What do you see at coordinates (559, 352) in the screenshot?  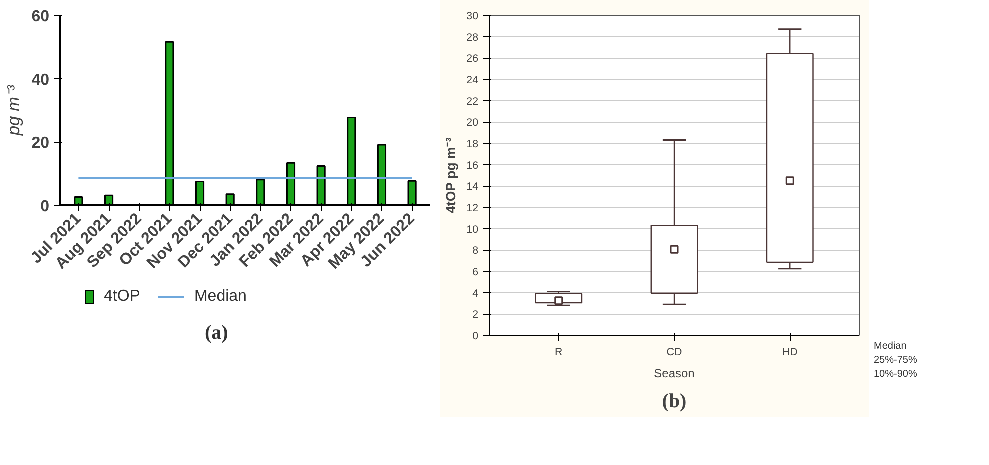 I see `x-tick-label: R` at bounding box center [559, 352].